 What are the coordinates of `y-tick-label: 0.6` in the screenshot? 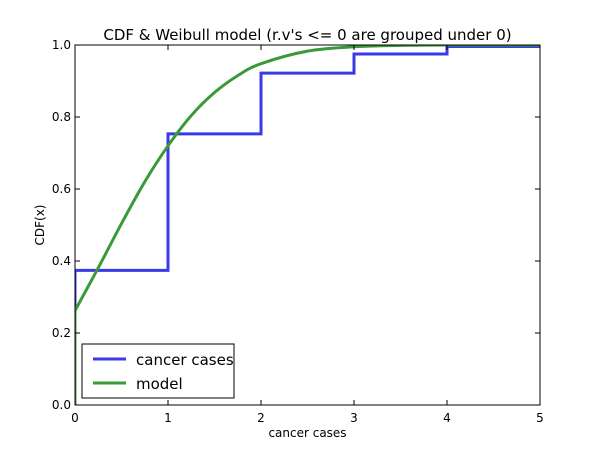 It's located at (61, 189).